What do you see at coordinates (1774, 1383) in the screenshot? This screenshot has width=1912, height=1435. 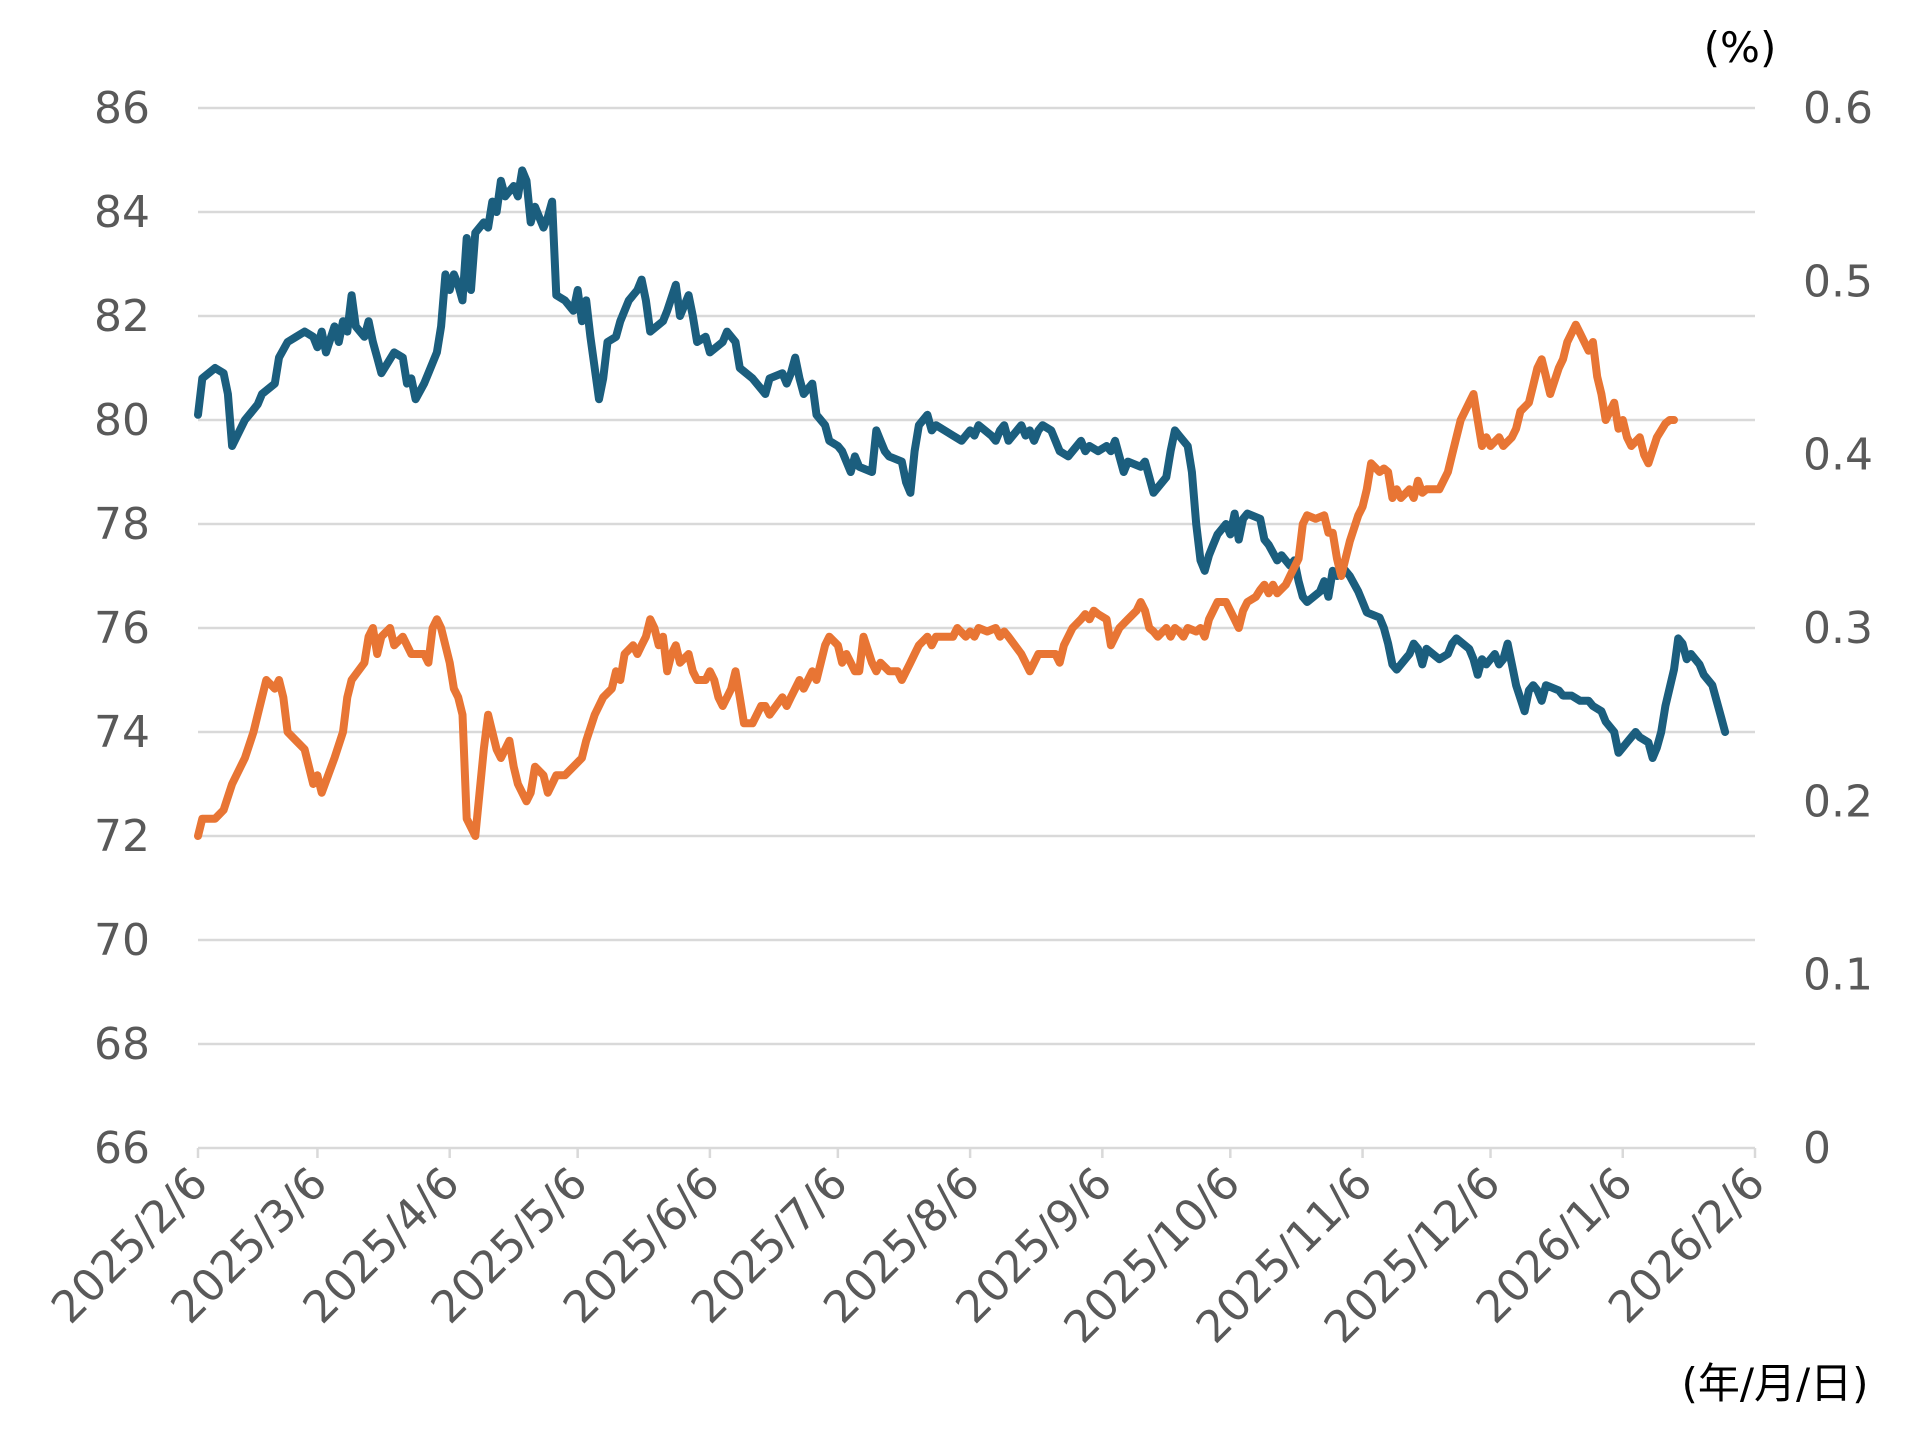 I see `x-axis-unit: (年/月/日)` at bounding box center [1774, 1383].